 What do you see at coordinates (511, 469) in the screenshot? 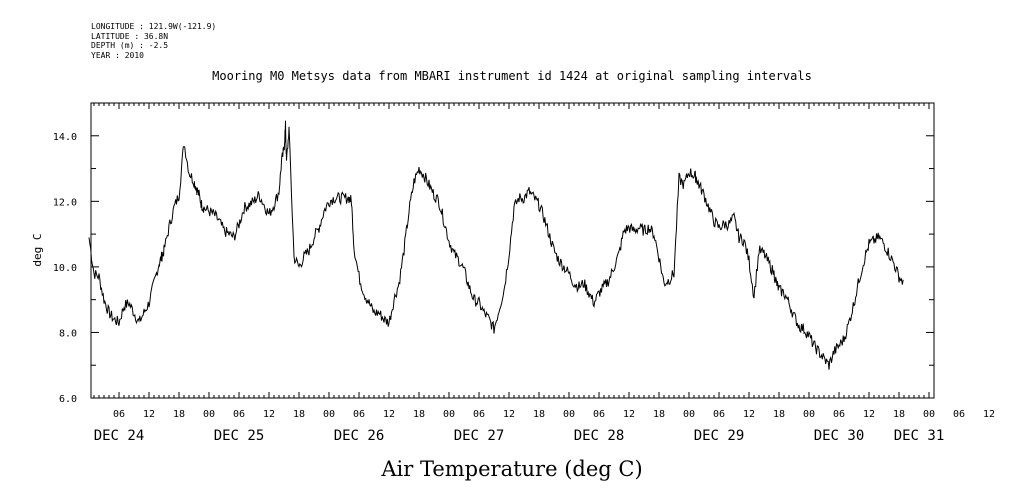
I see `x-axis-title: Air Temperature (deg C)` at bounding box center [511, 469].